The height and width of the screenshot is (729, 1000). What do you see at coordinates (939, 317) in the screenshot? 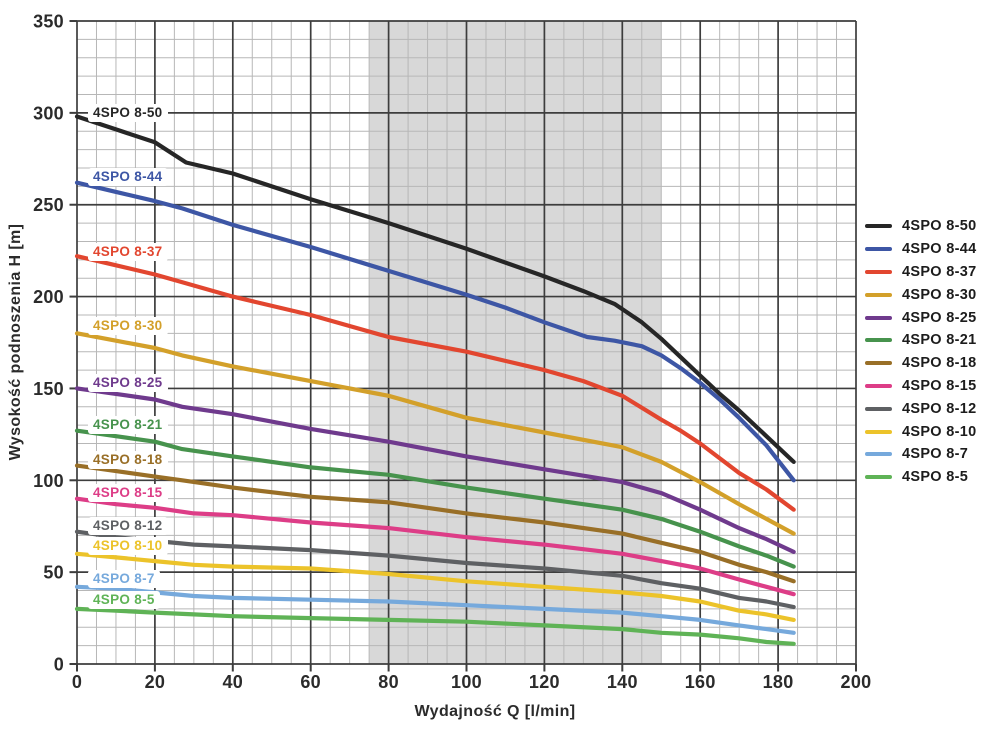
I see `legend-label-4spo-8-25: 4SPO 8-25` at bounding box center [939, 317].